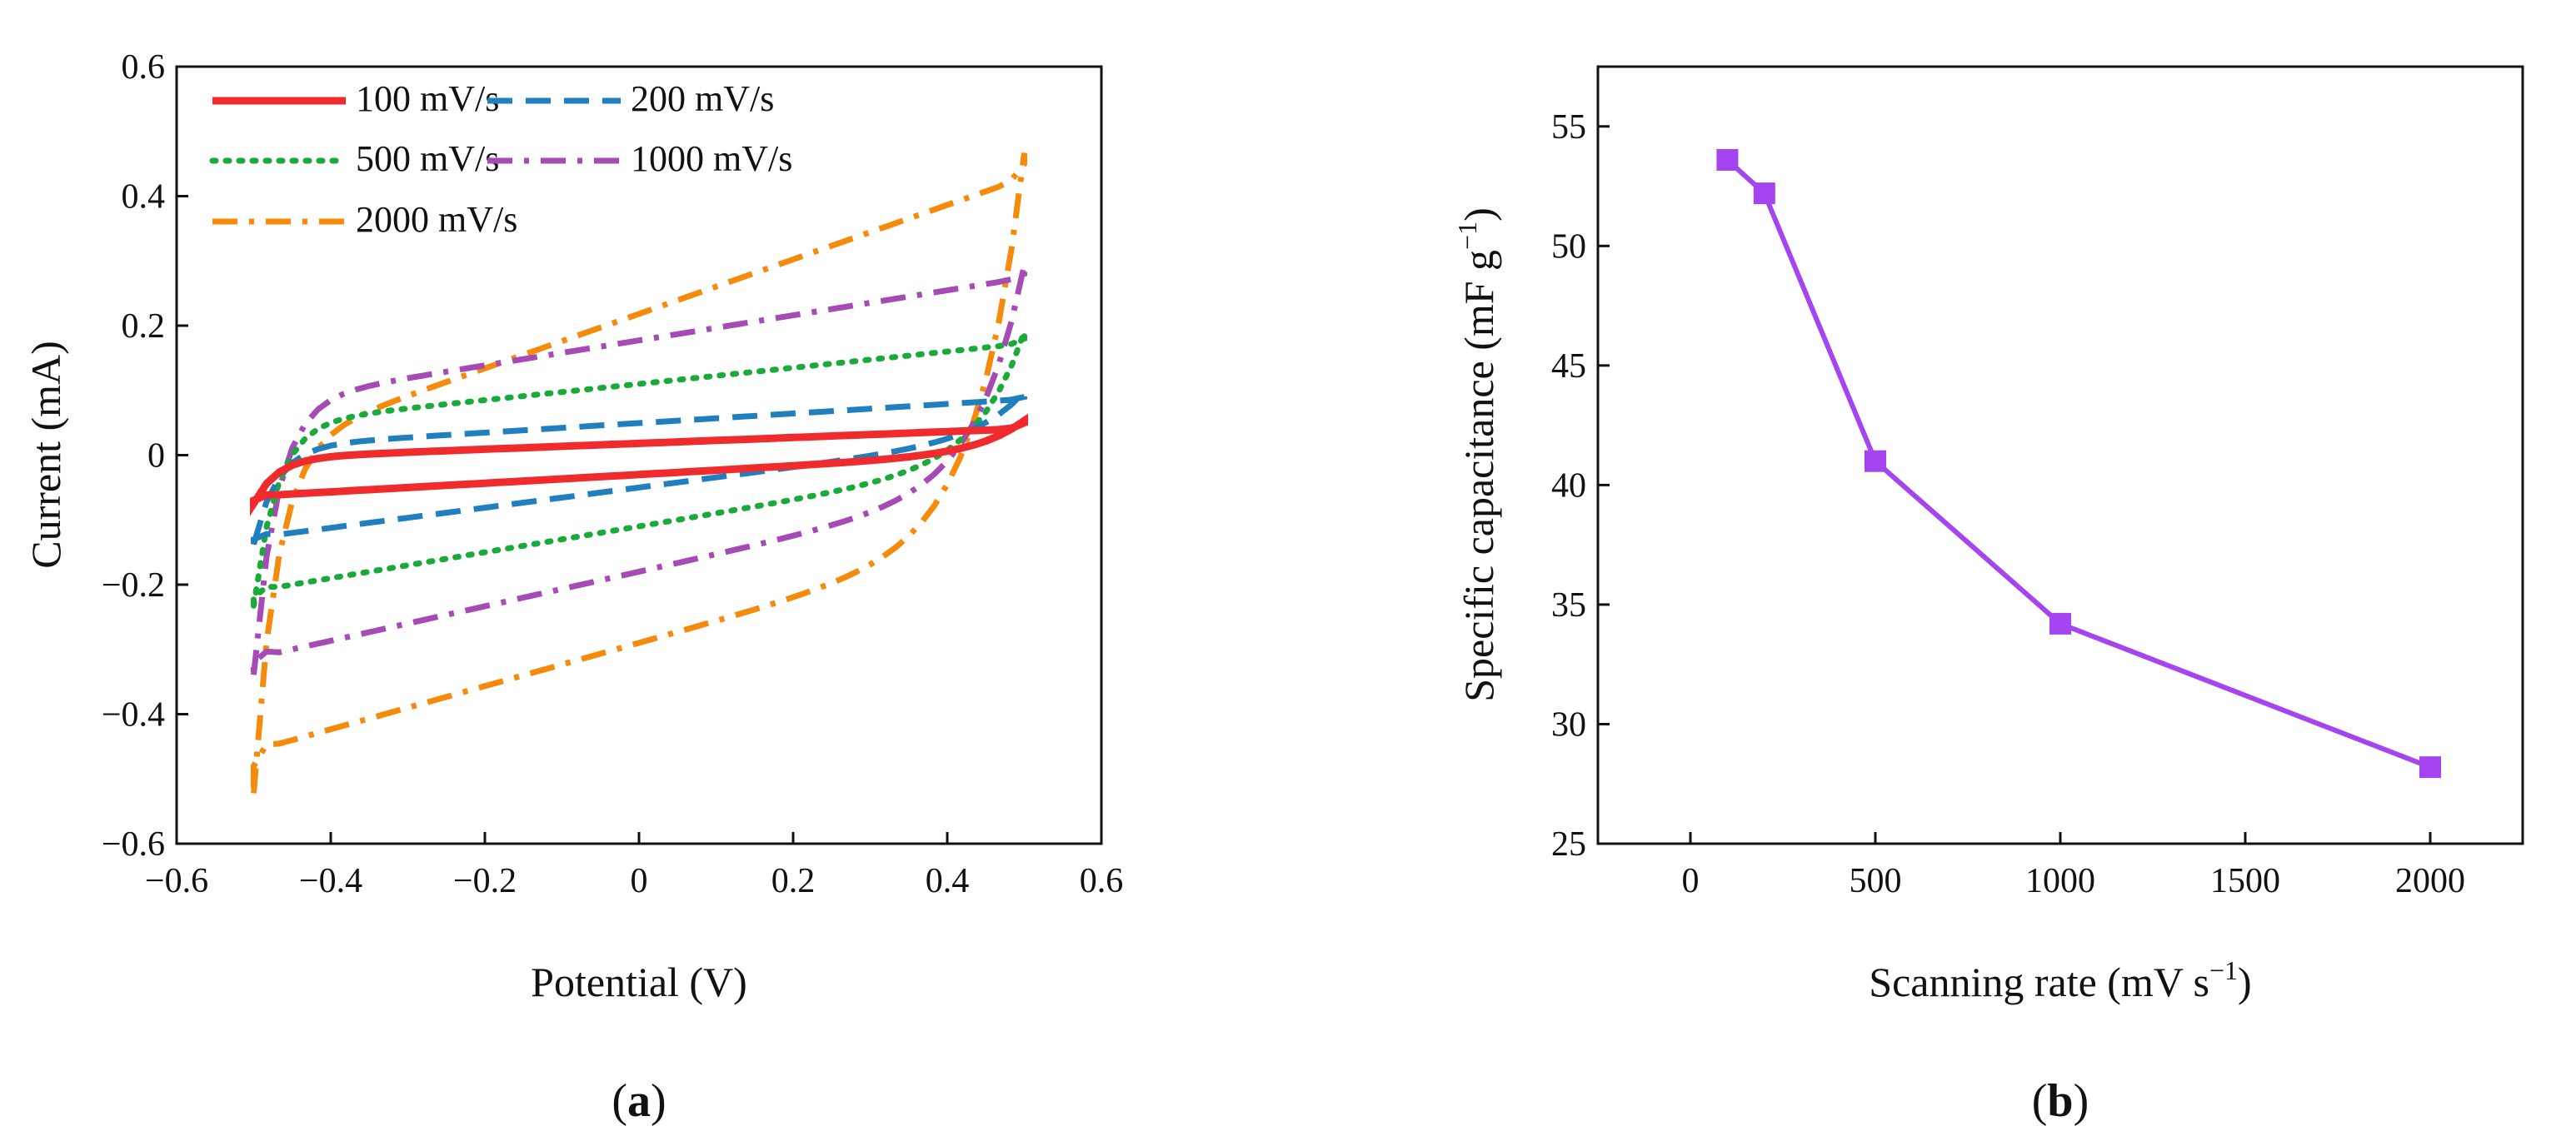  Describe the element at coordinates (45, 455) in the screenshot. I see `panel-a-y-axis-title: Current (mA)` at that location.